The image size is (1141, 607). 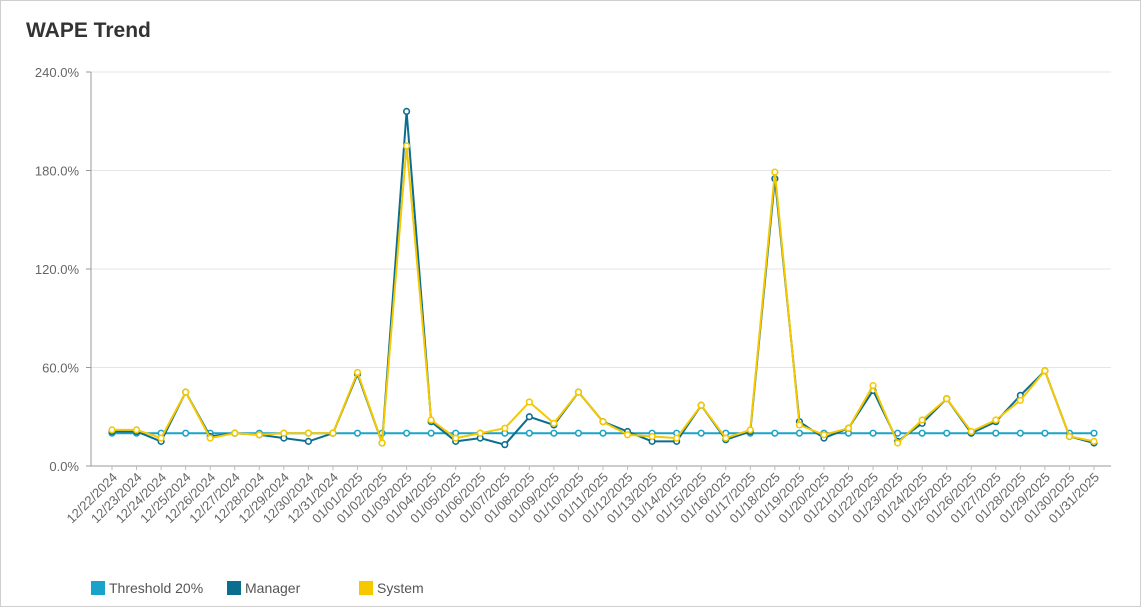 What do you see at coordinates (57, 171) in the screenshot?
I see `y-tick-label: 180.0%` at bounding box center [57, 171].